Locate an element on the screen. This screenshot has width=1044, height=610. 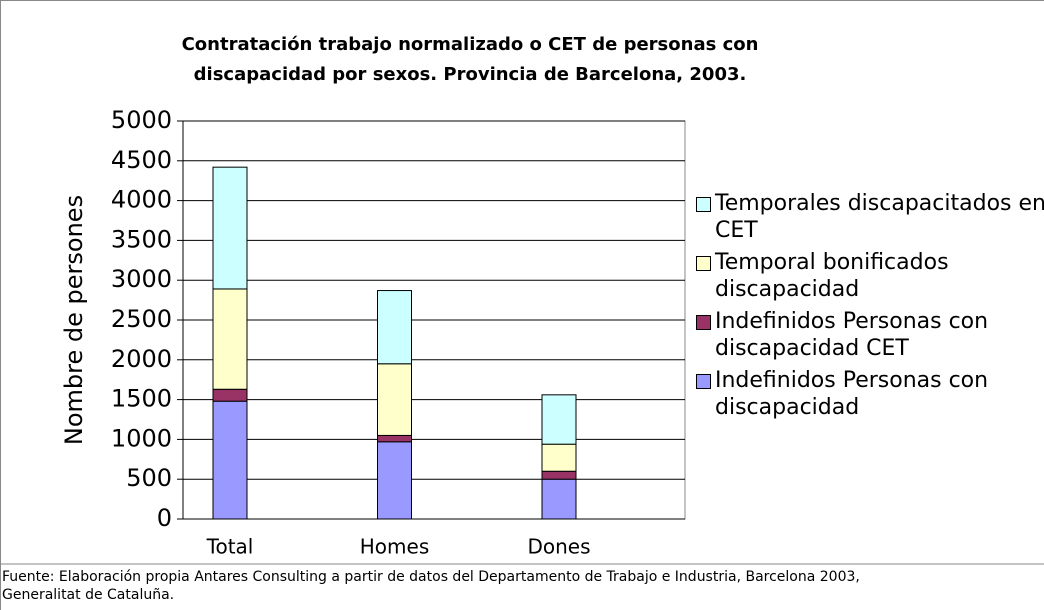
y-tick-label: 1500 is located at coordinates (141, 399).